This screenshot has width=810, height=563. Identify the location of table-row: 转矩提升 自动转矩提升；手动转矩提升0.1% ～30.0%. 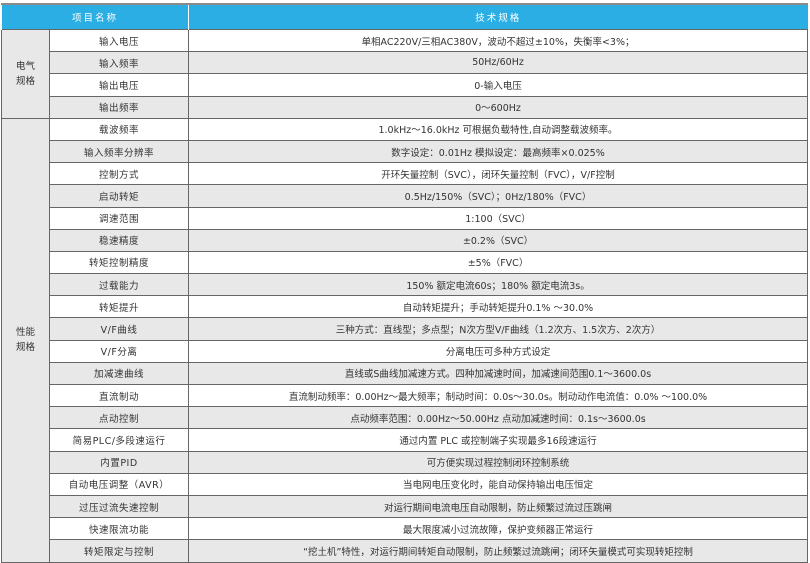
(405, 307).